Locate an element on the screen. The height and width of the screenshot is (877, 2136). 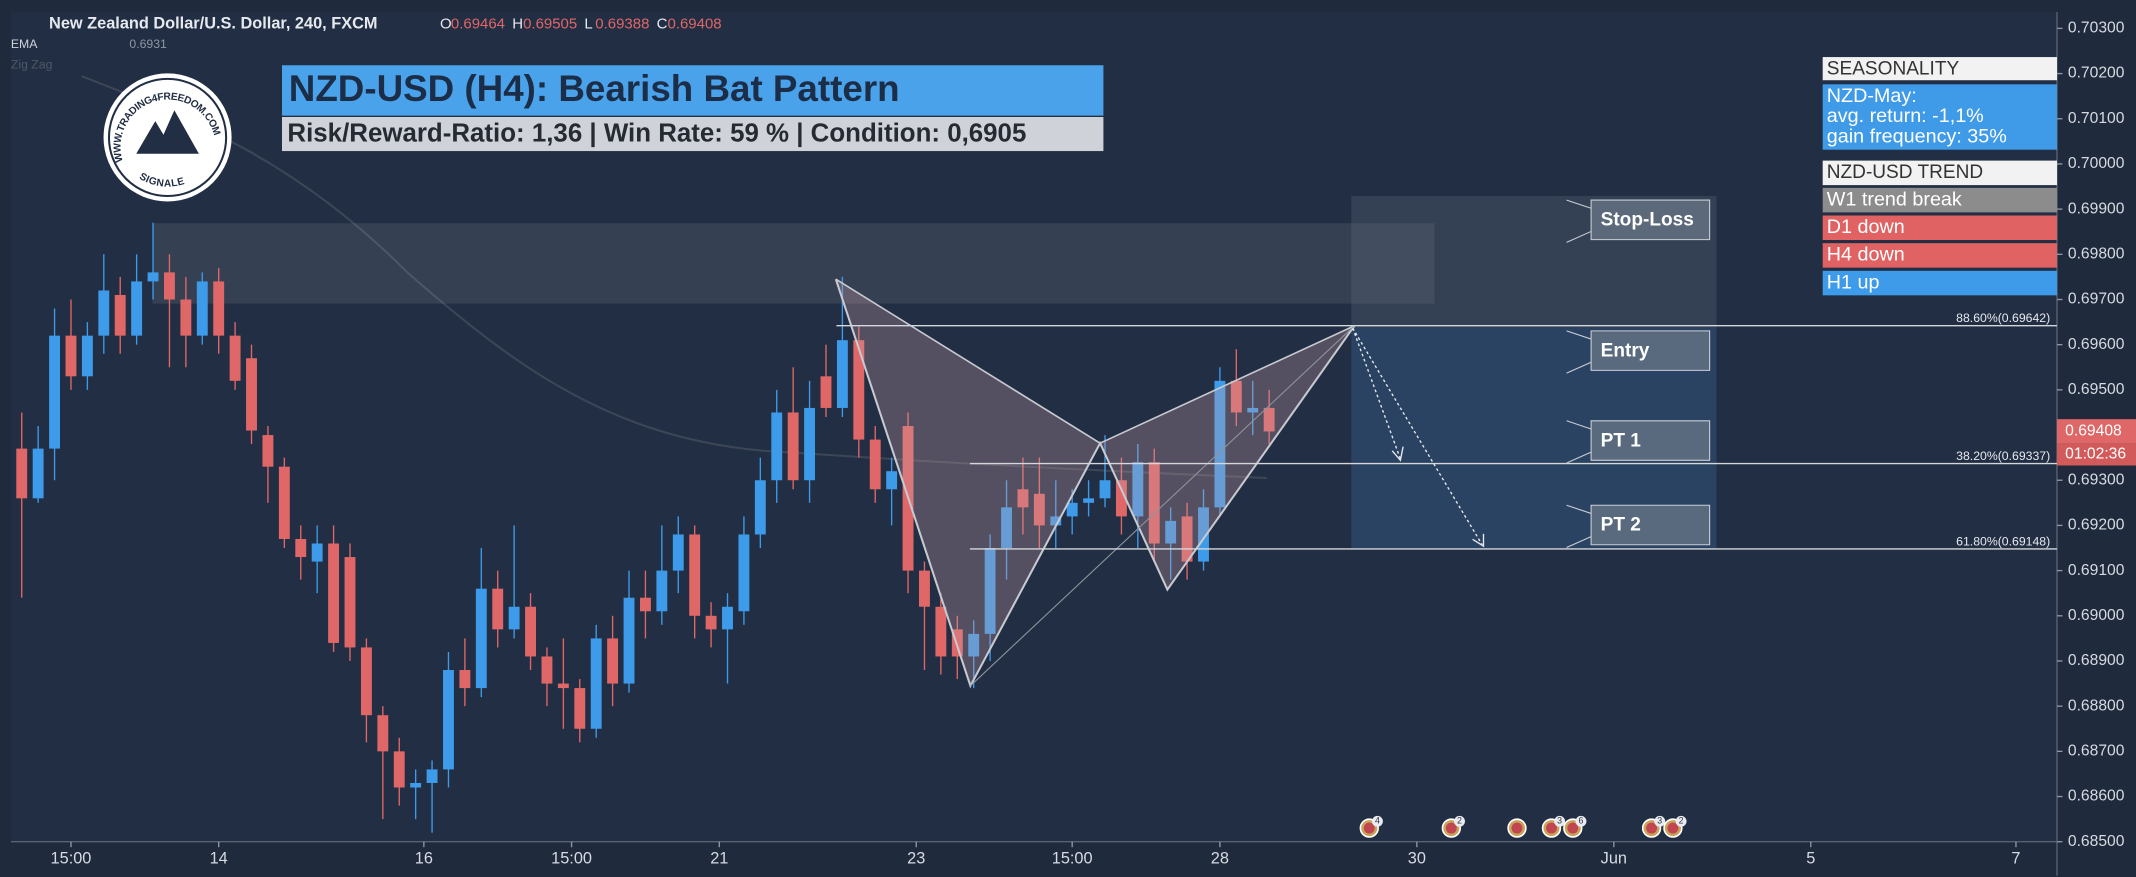
y-tick-label: 0.69700 is located at coordinates (2096, 299).